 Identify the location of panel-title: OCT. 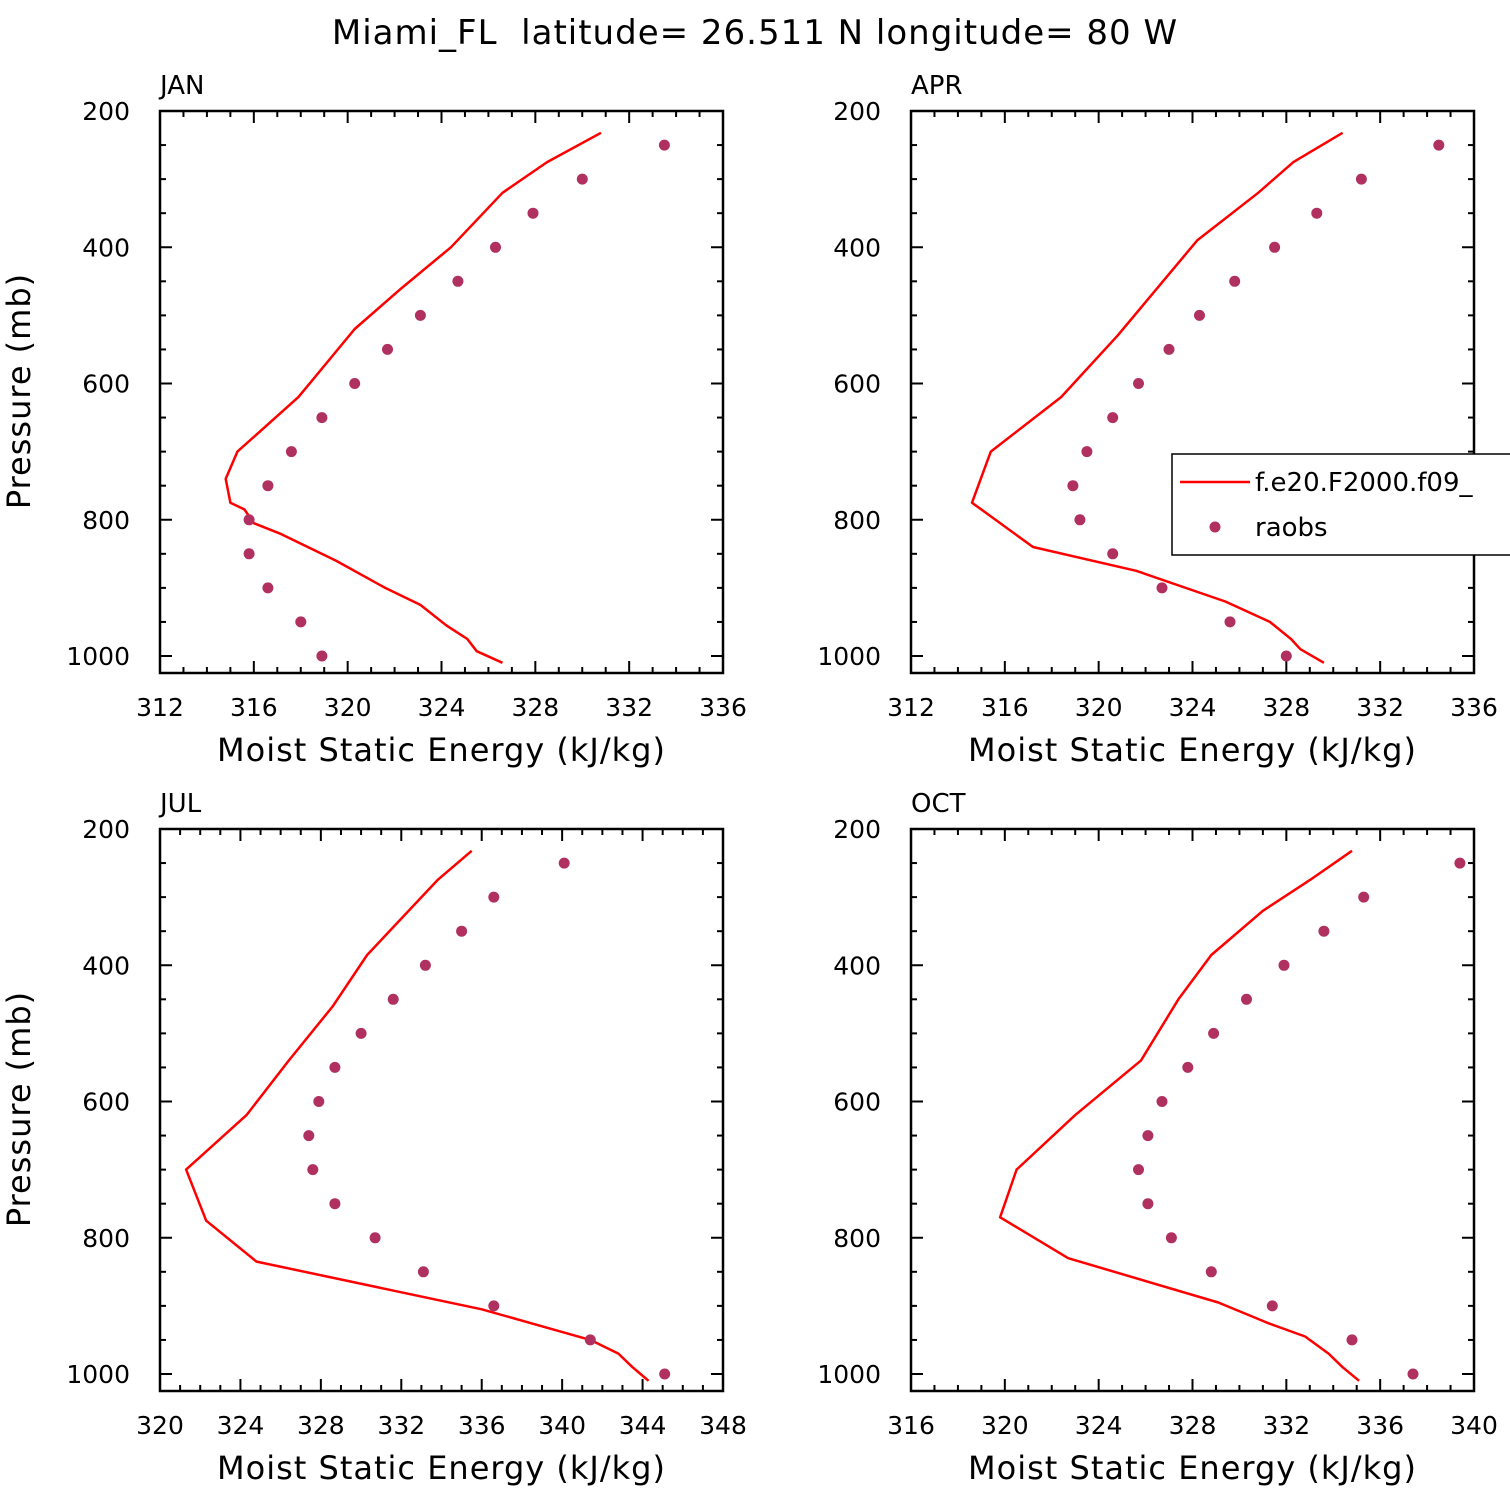
(938, 804).